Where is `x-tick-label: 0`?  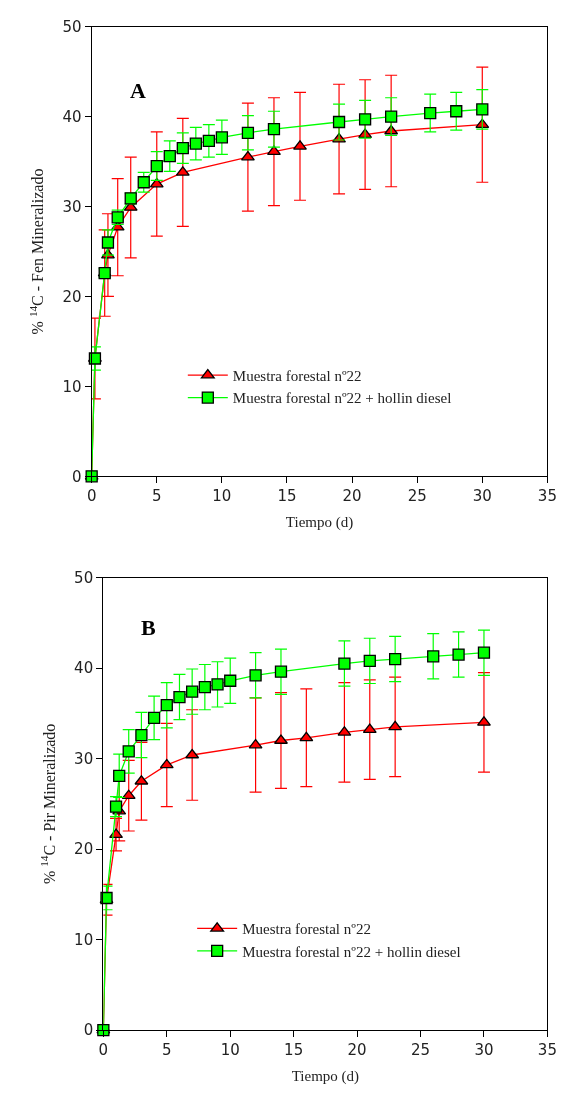 x-tick-label: 0 is located at coordinates (103, 1050).